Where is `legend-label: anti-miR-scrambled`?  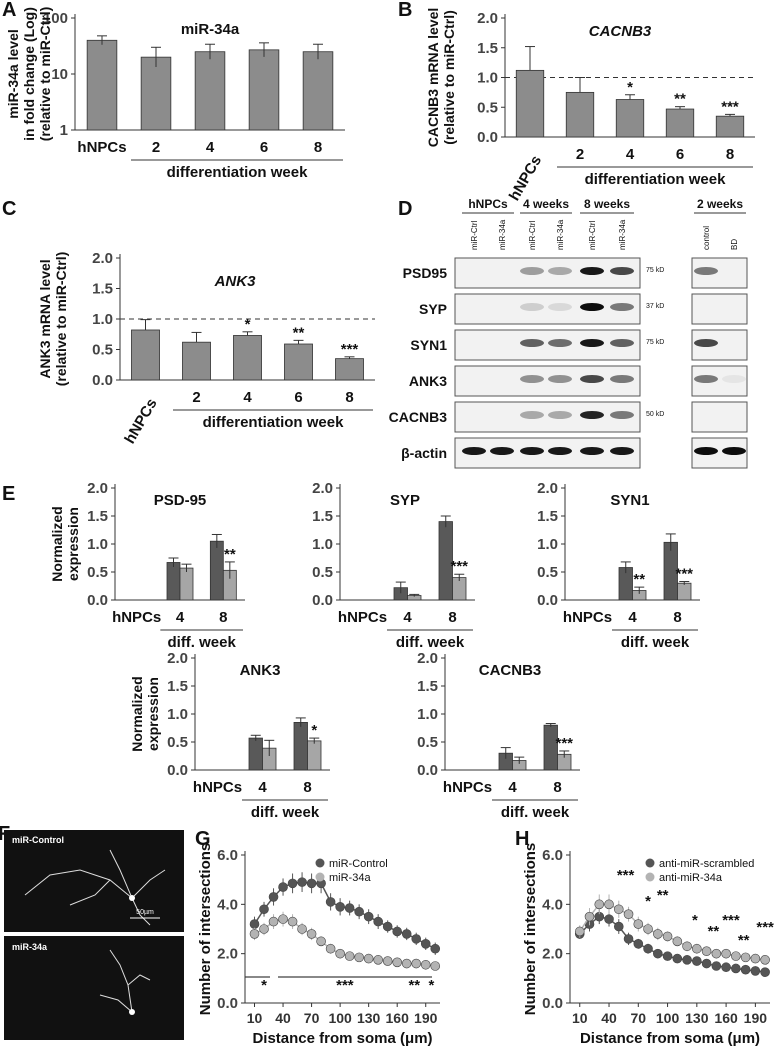
legend-label: anti-miR-scrambled is located at coordinates (706, 864).